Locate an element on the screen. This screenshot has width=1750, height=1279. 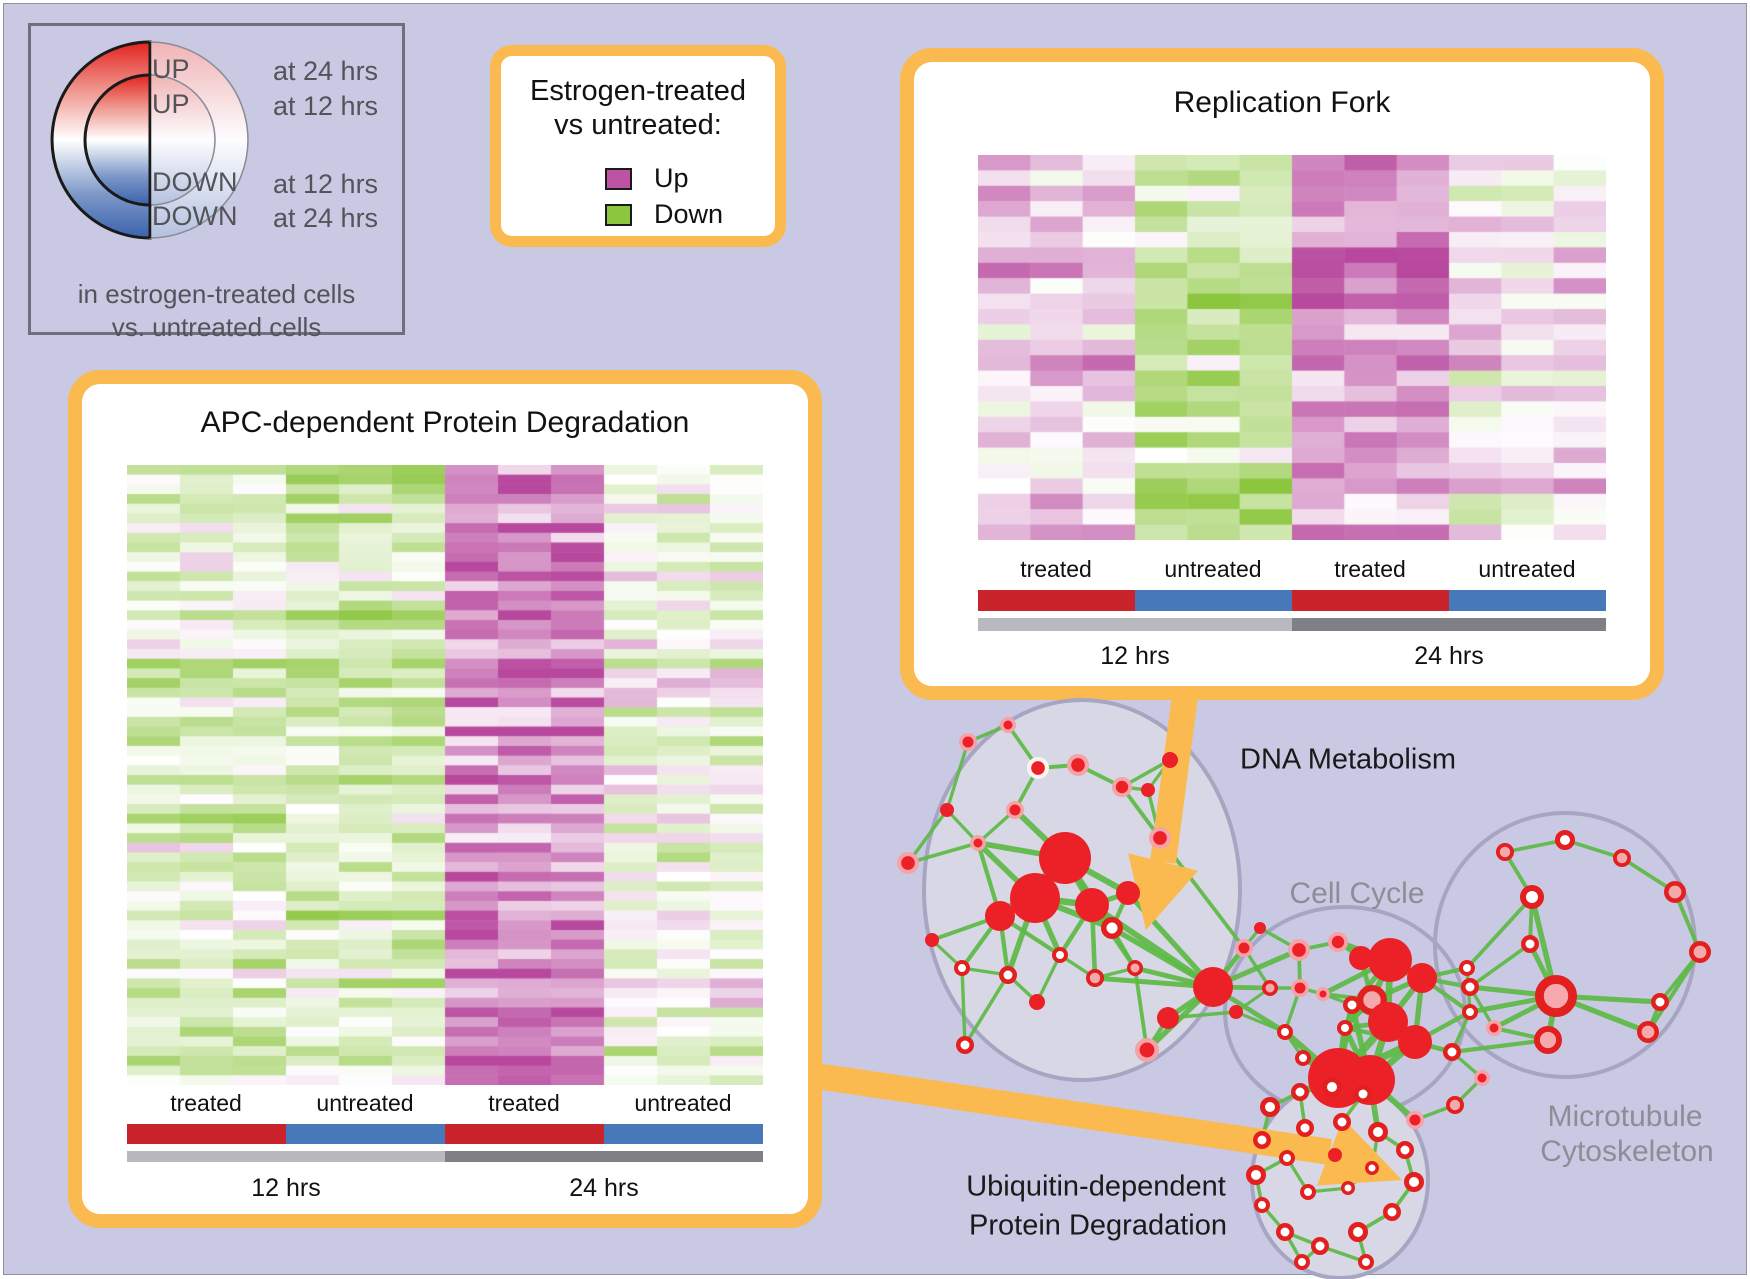
rf-24h-group-bar is located at coordinates (1449, 624).